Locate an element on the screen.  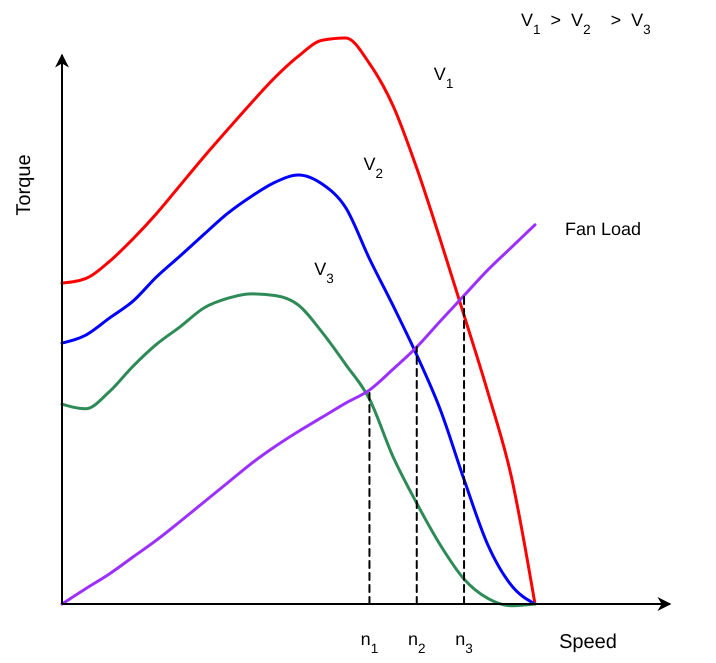
x-tick-label: n$_{1}$ is located at coordinates (369, 642).